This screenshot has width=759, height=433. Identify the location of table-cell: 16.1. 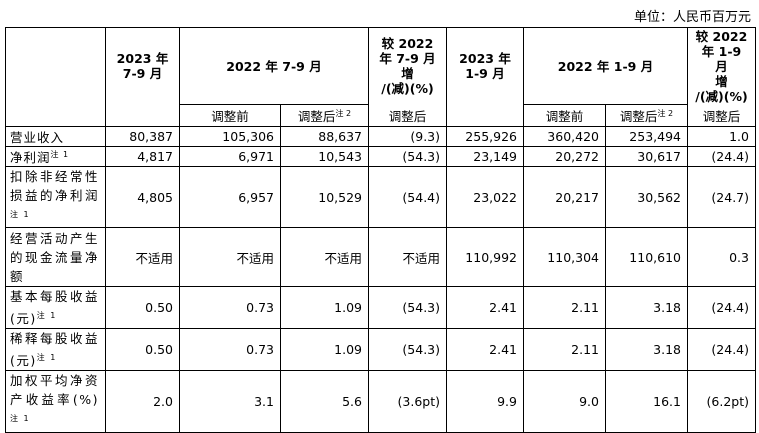
(646, 401).